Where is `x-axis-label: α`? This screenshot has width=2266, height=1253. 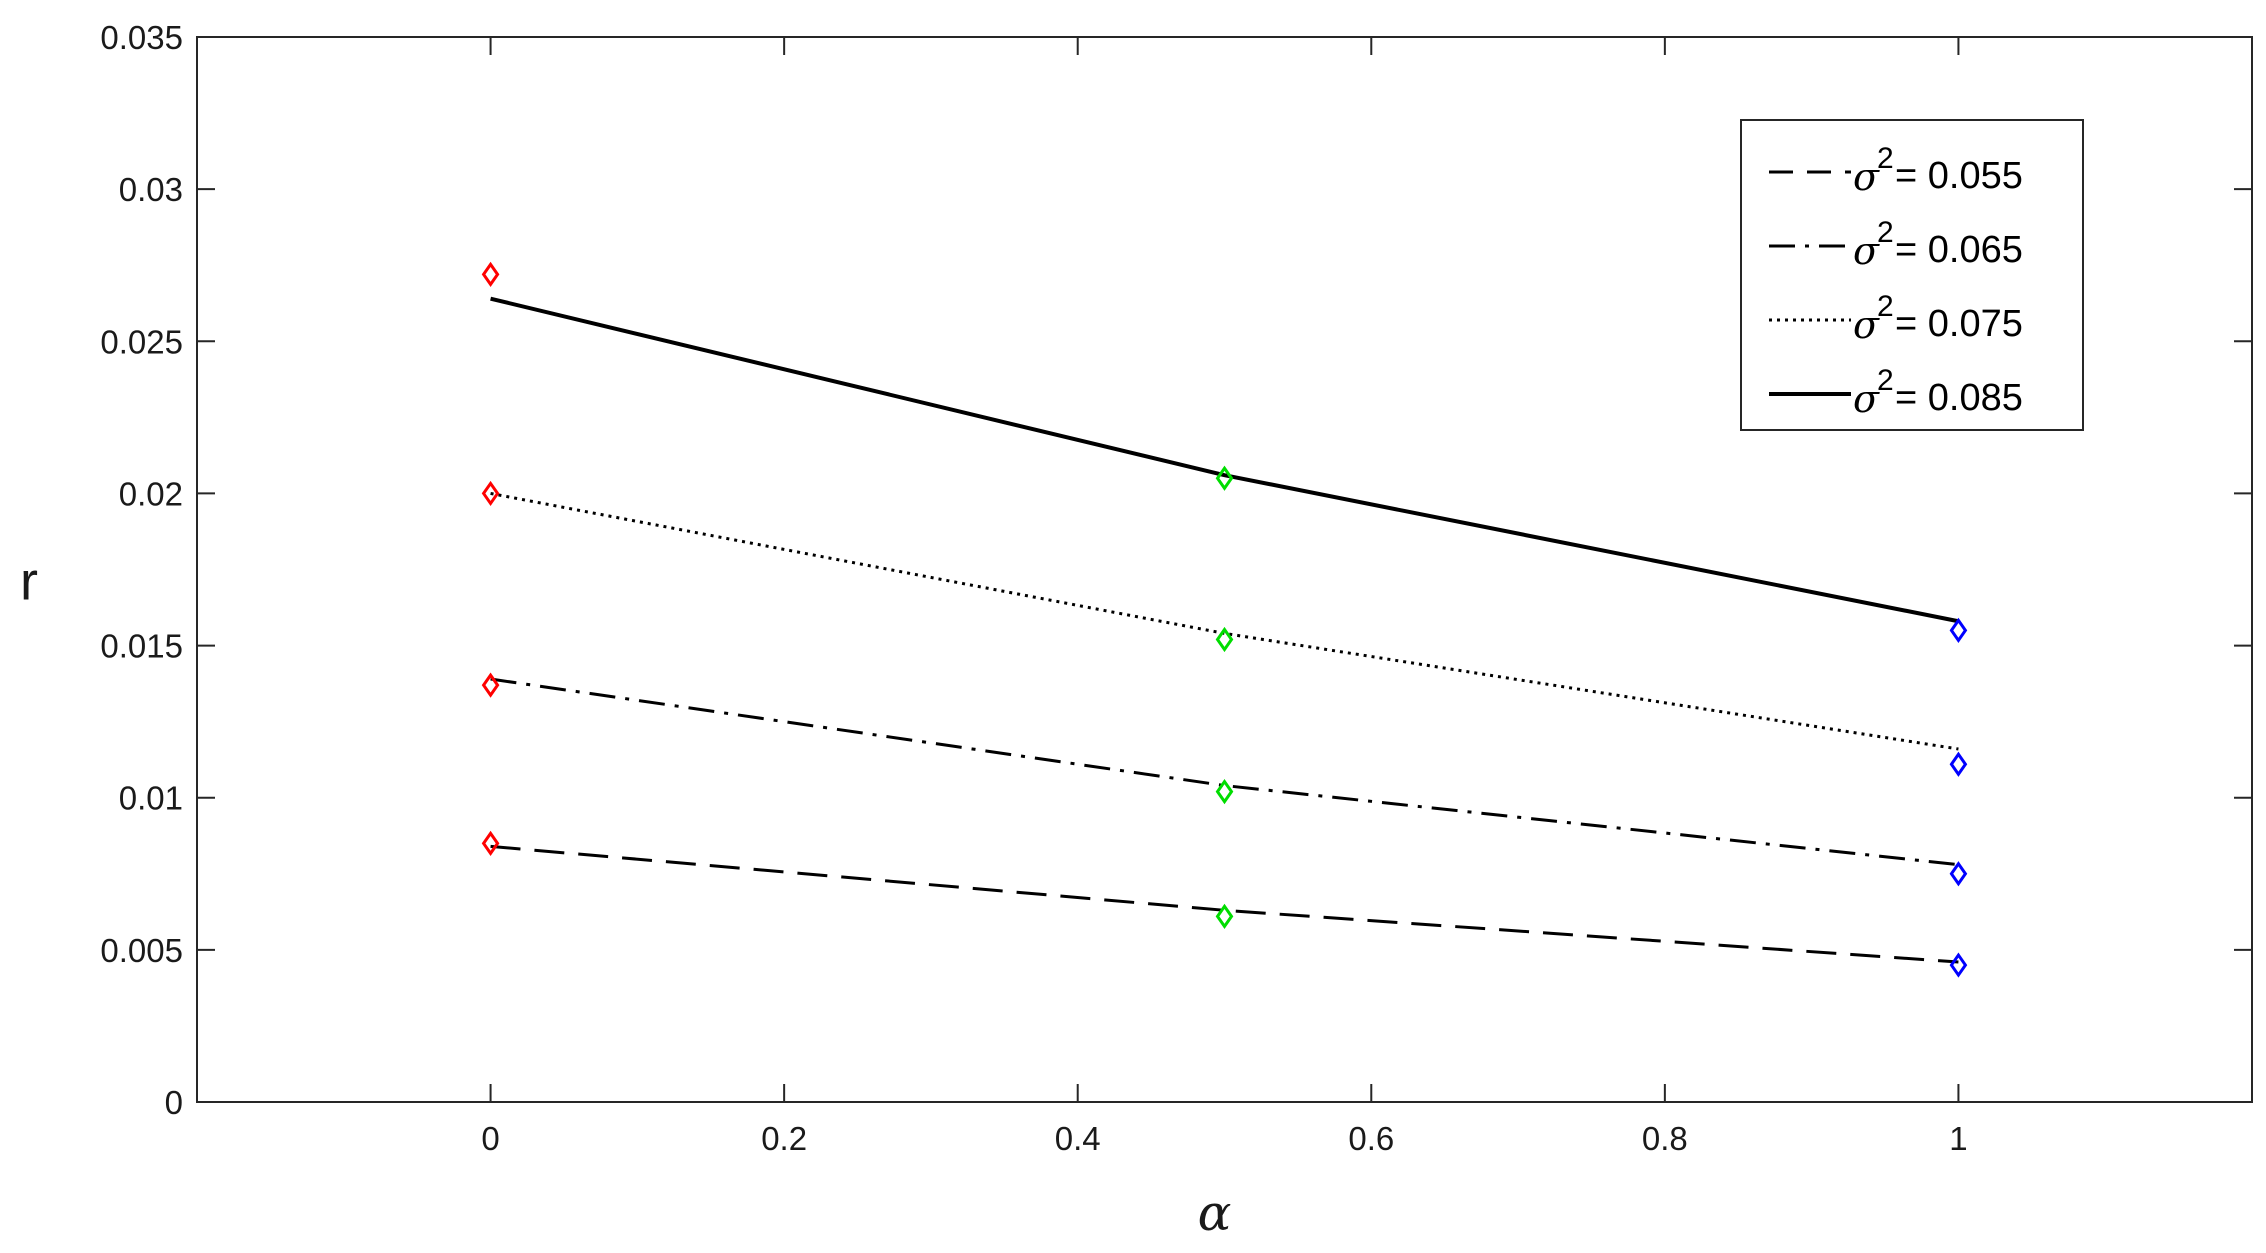 x-axis-label: α is located at coordinates (1215, 1213).